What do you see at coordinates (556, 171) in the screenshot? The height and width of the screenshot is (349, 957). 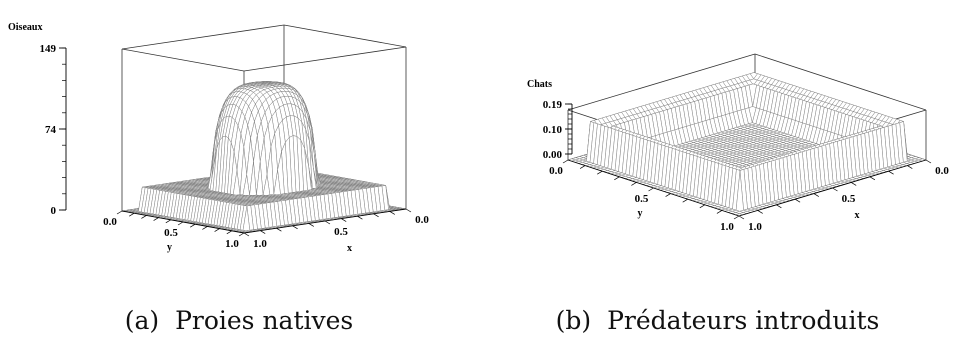 I see `panel-b-y-tick-label: 0.0` at bounding box center [556, 171].